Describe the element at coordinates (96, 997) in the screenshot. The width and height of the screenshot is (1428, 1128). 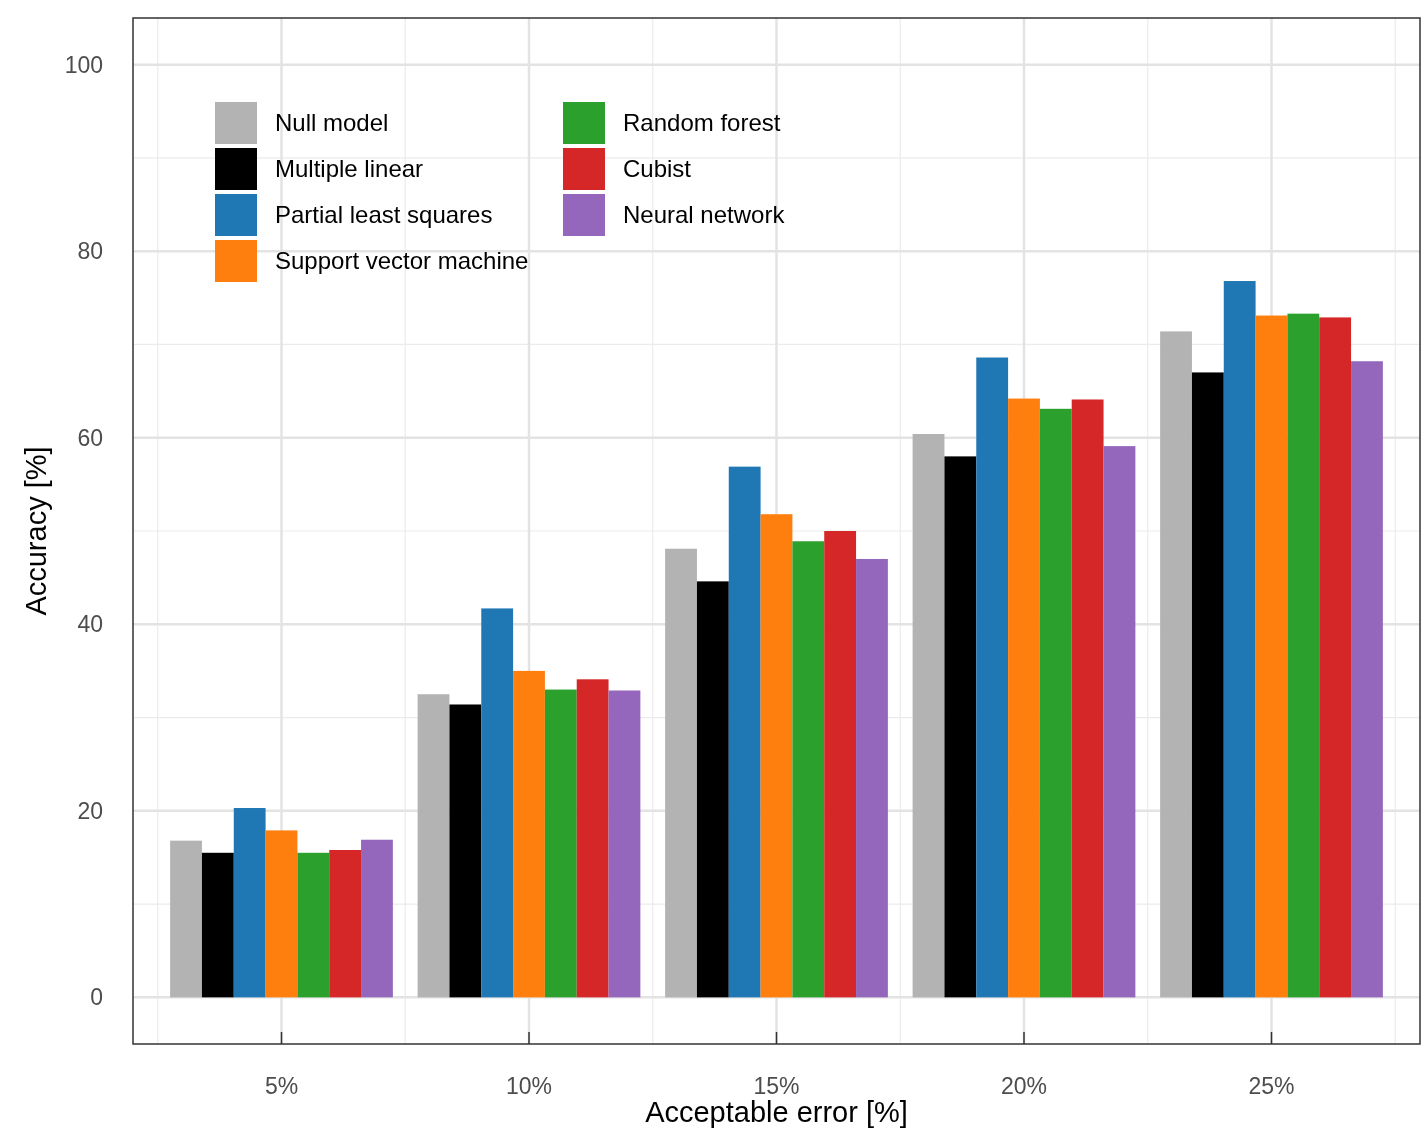
I see `y-tick-label: 0` at that location.